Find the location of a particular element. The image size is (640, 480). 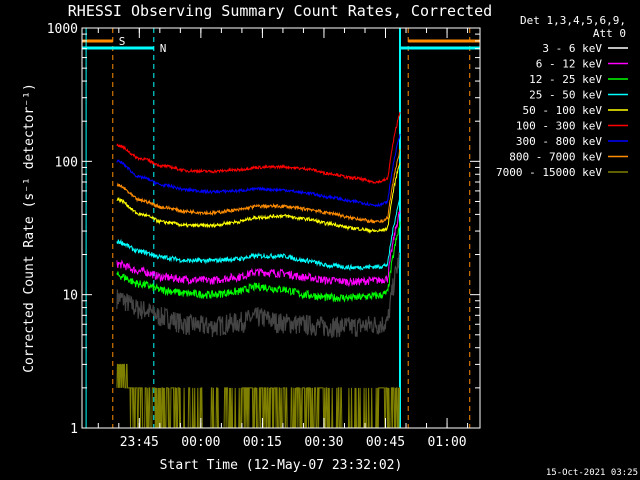

x-tick-label: 23:45 is located at coordinates (139, 442).